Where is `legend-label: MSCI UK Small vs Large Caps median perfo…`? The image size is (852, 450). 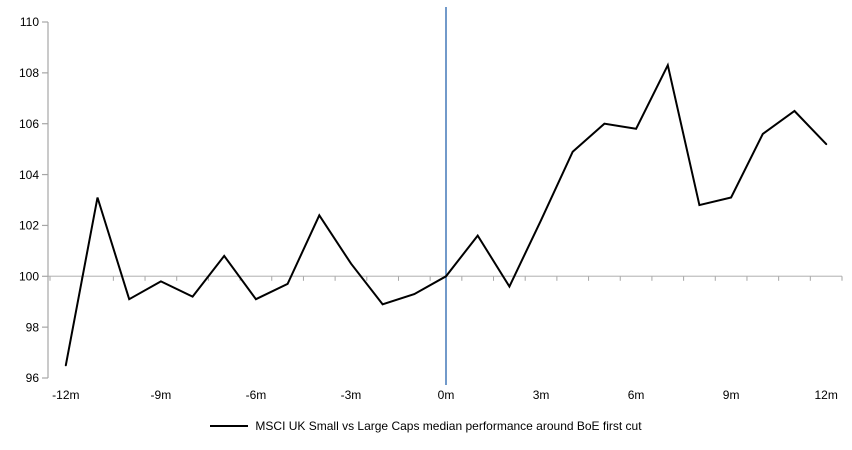
legend-label: MSCI UK Small vs Large Caps median perfo… is located at coordinates (448, 426).